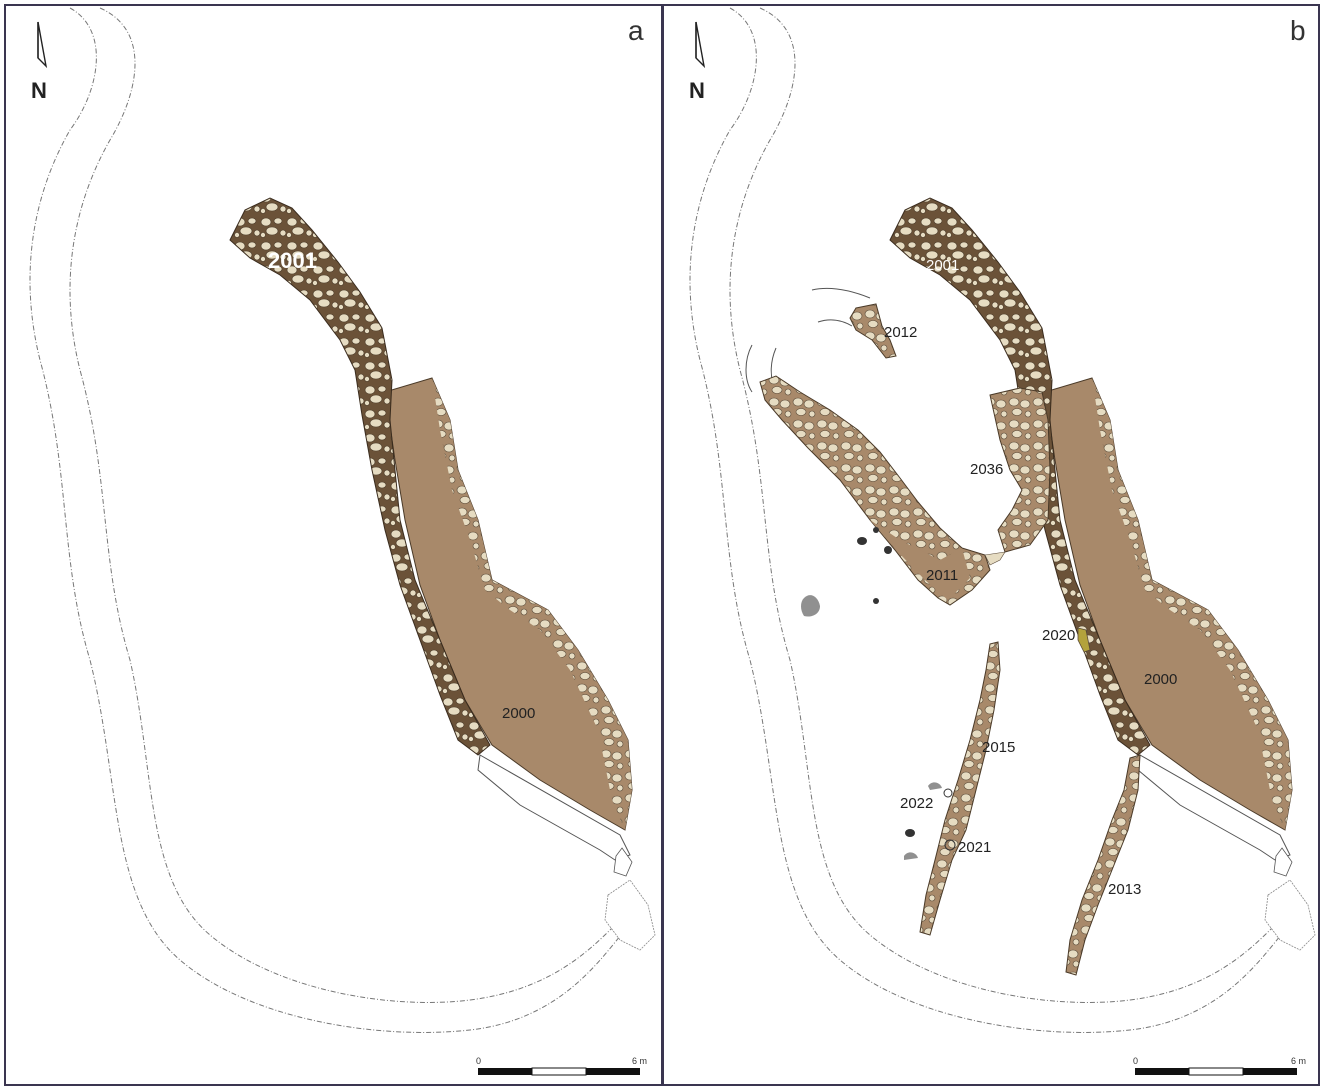 The image size is (1322, 1086). What do you see at coordinates (1020, 470) in the screenshot?
I see `feature-2036-shape` at bounding box center [1020, 470].